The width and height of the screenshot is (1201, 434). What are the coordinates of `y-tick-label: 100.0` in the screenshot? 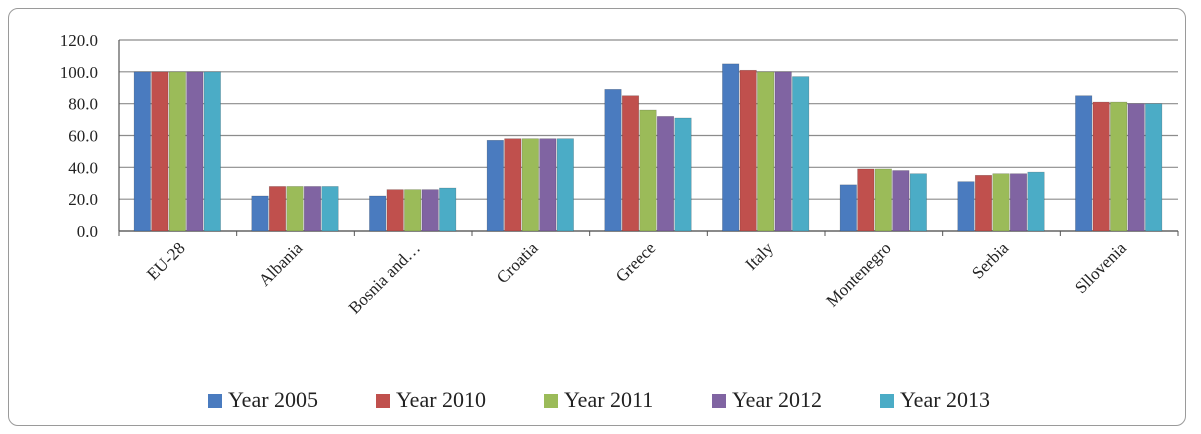 It's located at (79, 72).